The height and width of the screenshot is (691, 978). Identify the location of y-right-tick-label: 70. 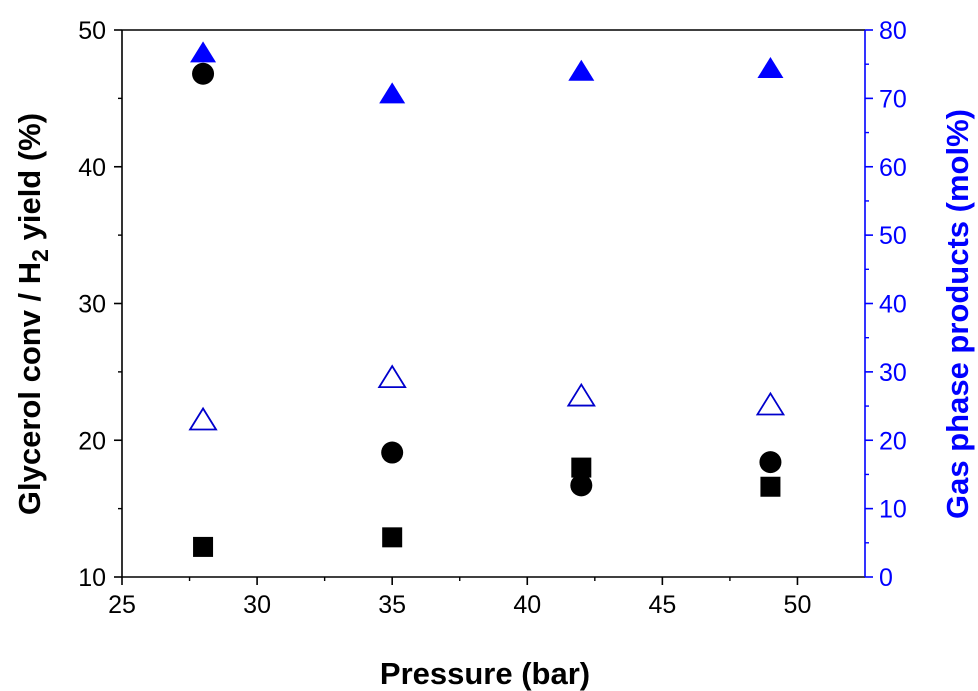
(893, 99).